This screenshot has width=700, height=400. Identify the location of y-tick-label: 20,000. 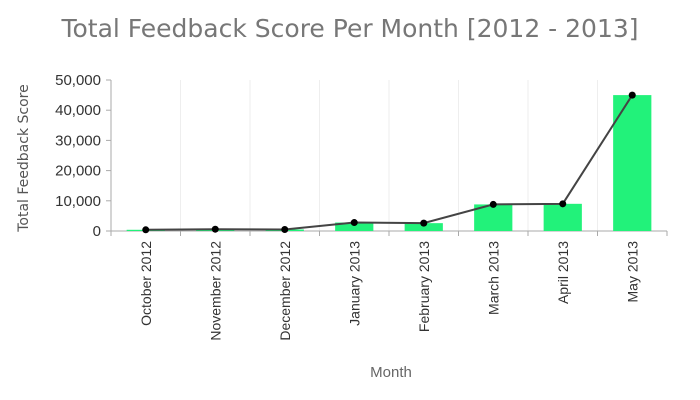
(78, 171).